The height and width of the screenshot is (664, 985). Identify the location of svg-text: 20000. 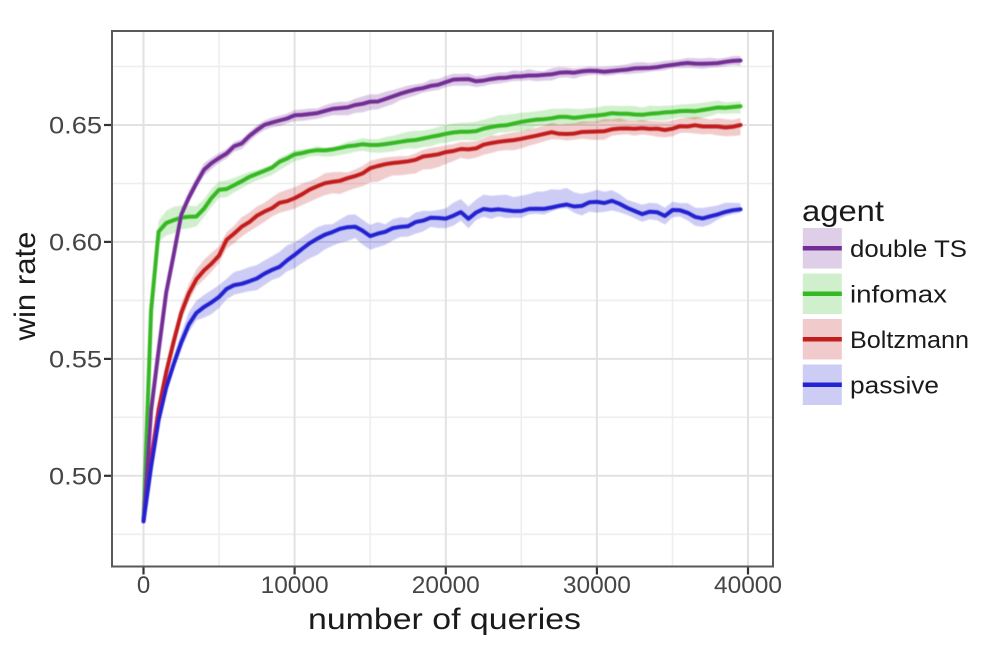
(446, 585).